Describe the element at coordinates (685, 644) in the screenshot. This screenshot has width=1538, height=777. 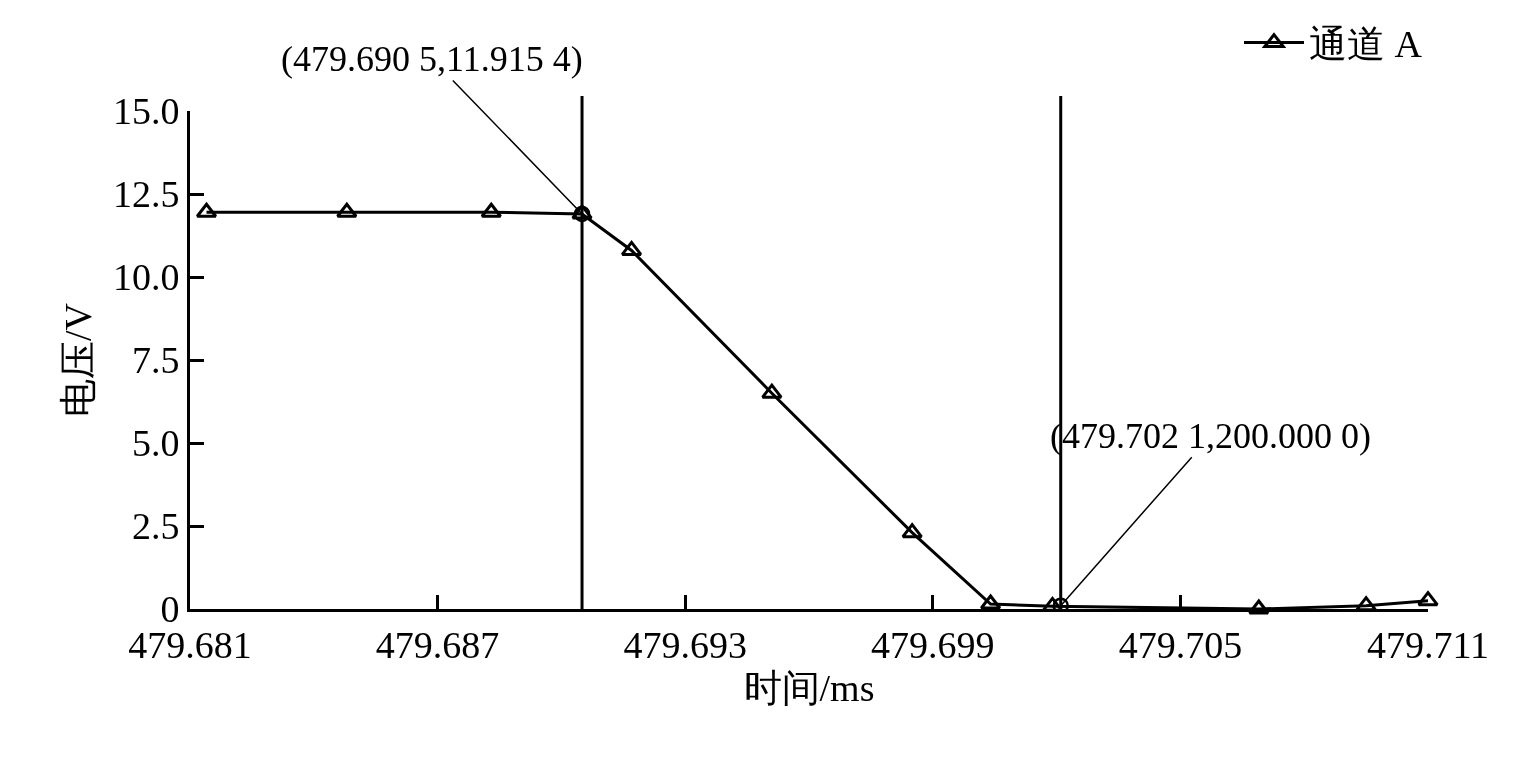
I see `x-tick-label: 479.693` at that location.